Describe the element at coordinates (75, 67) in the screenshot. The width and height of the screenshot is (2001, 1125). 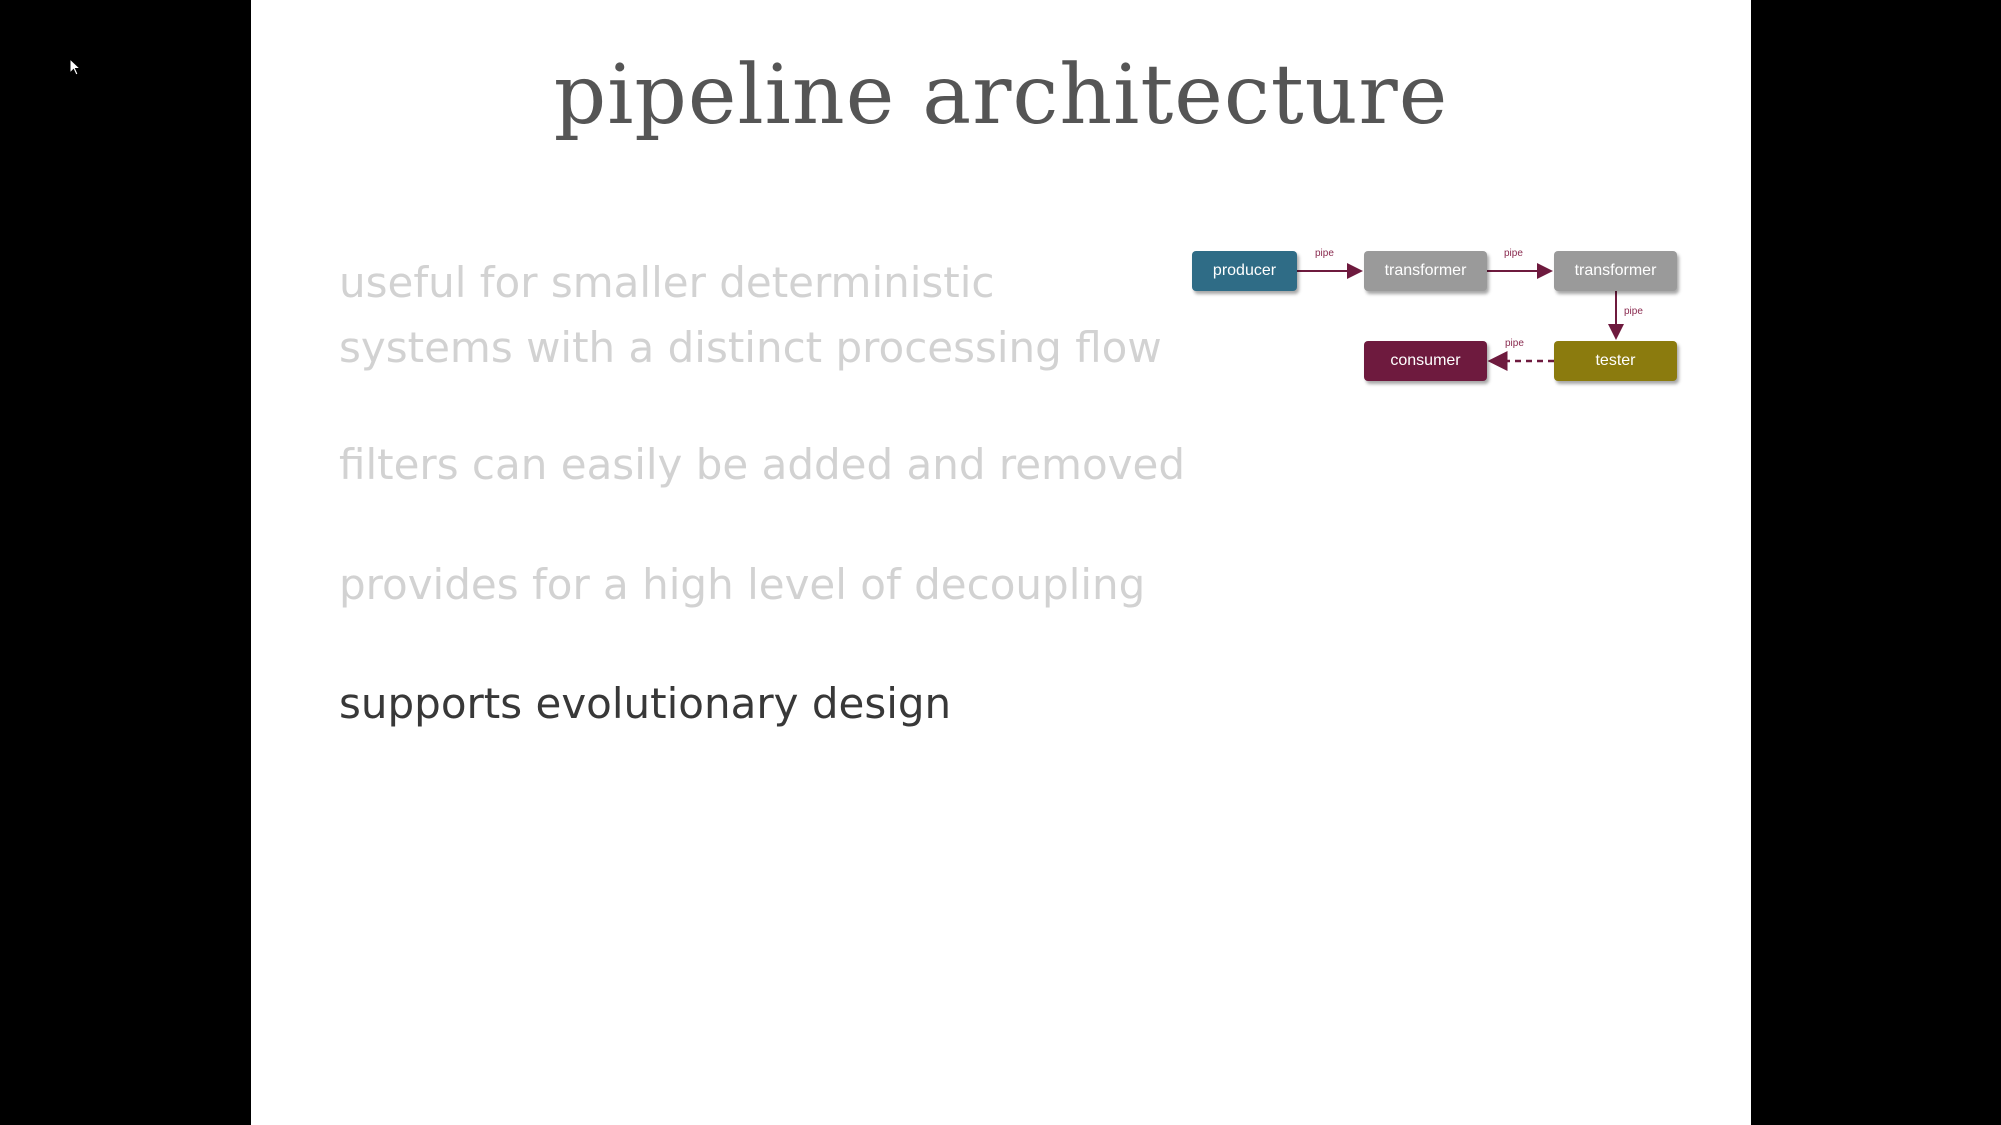
I see `mouse-pointer-icon` at that location.